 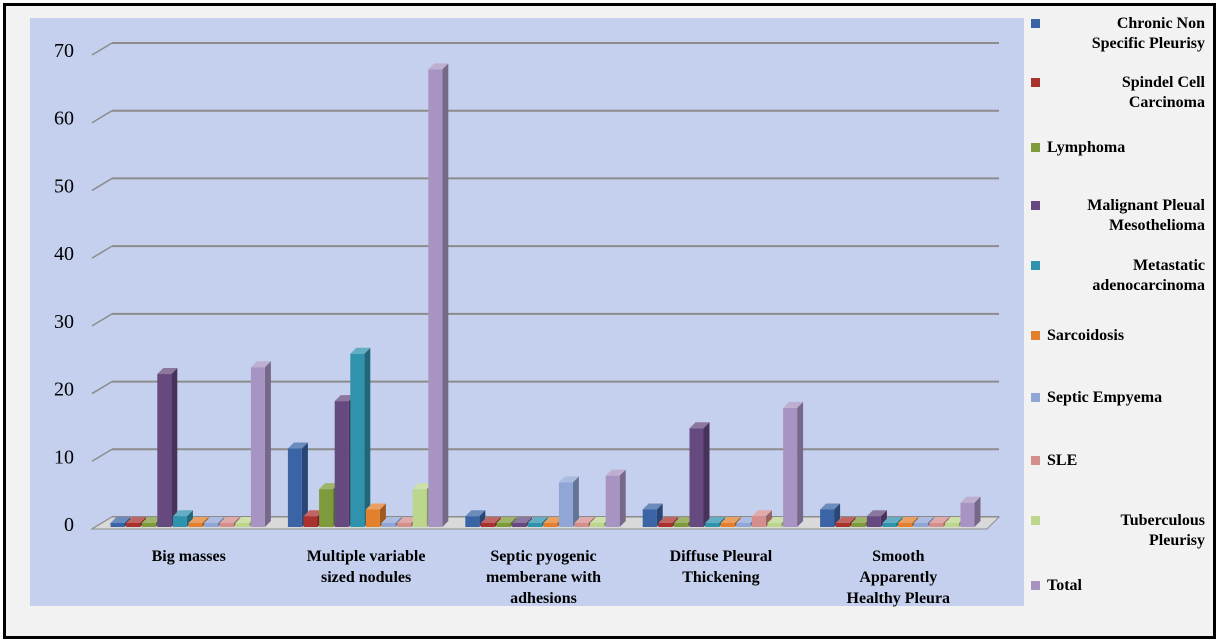 I want to click on legend-item: Spindel Cell Carcinoma, so click(x=1121, y=98).